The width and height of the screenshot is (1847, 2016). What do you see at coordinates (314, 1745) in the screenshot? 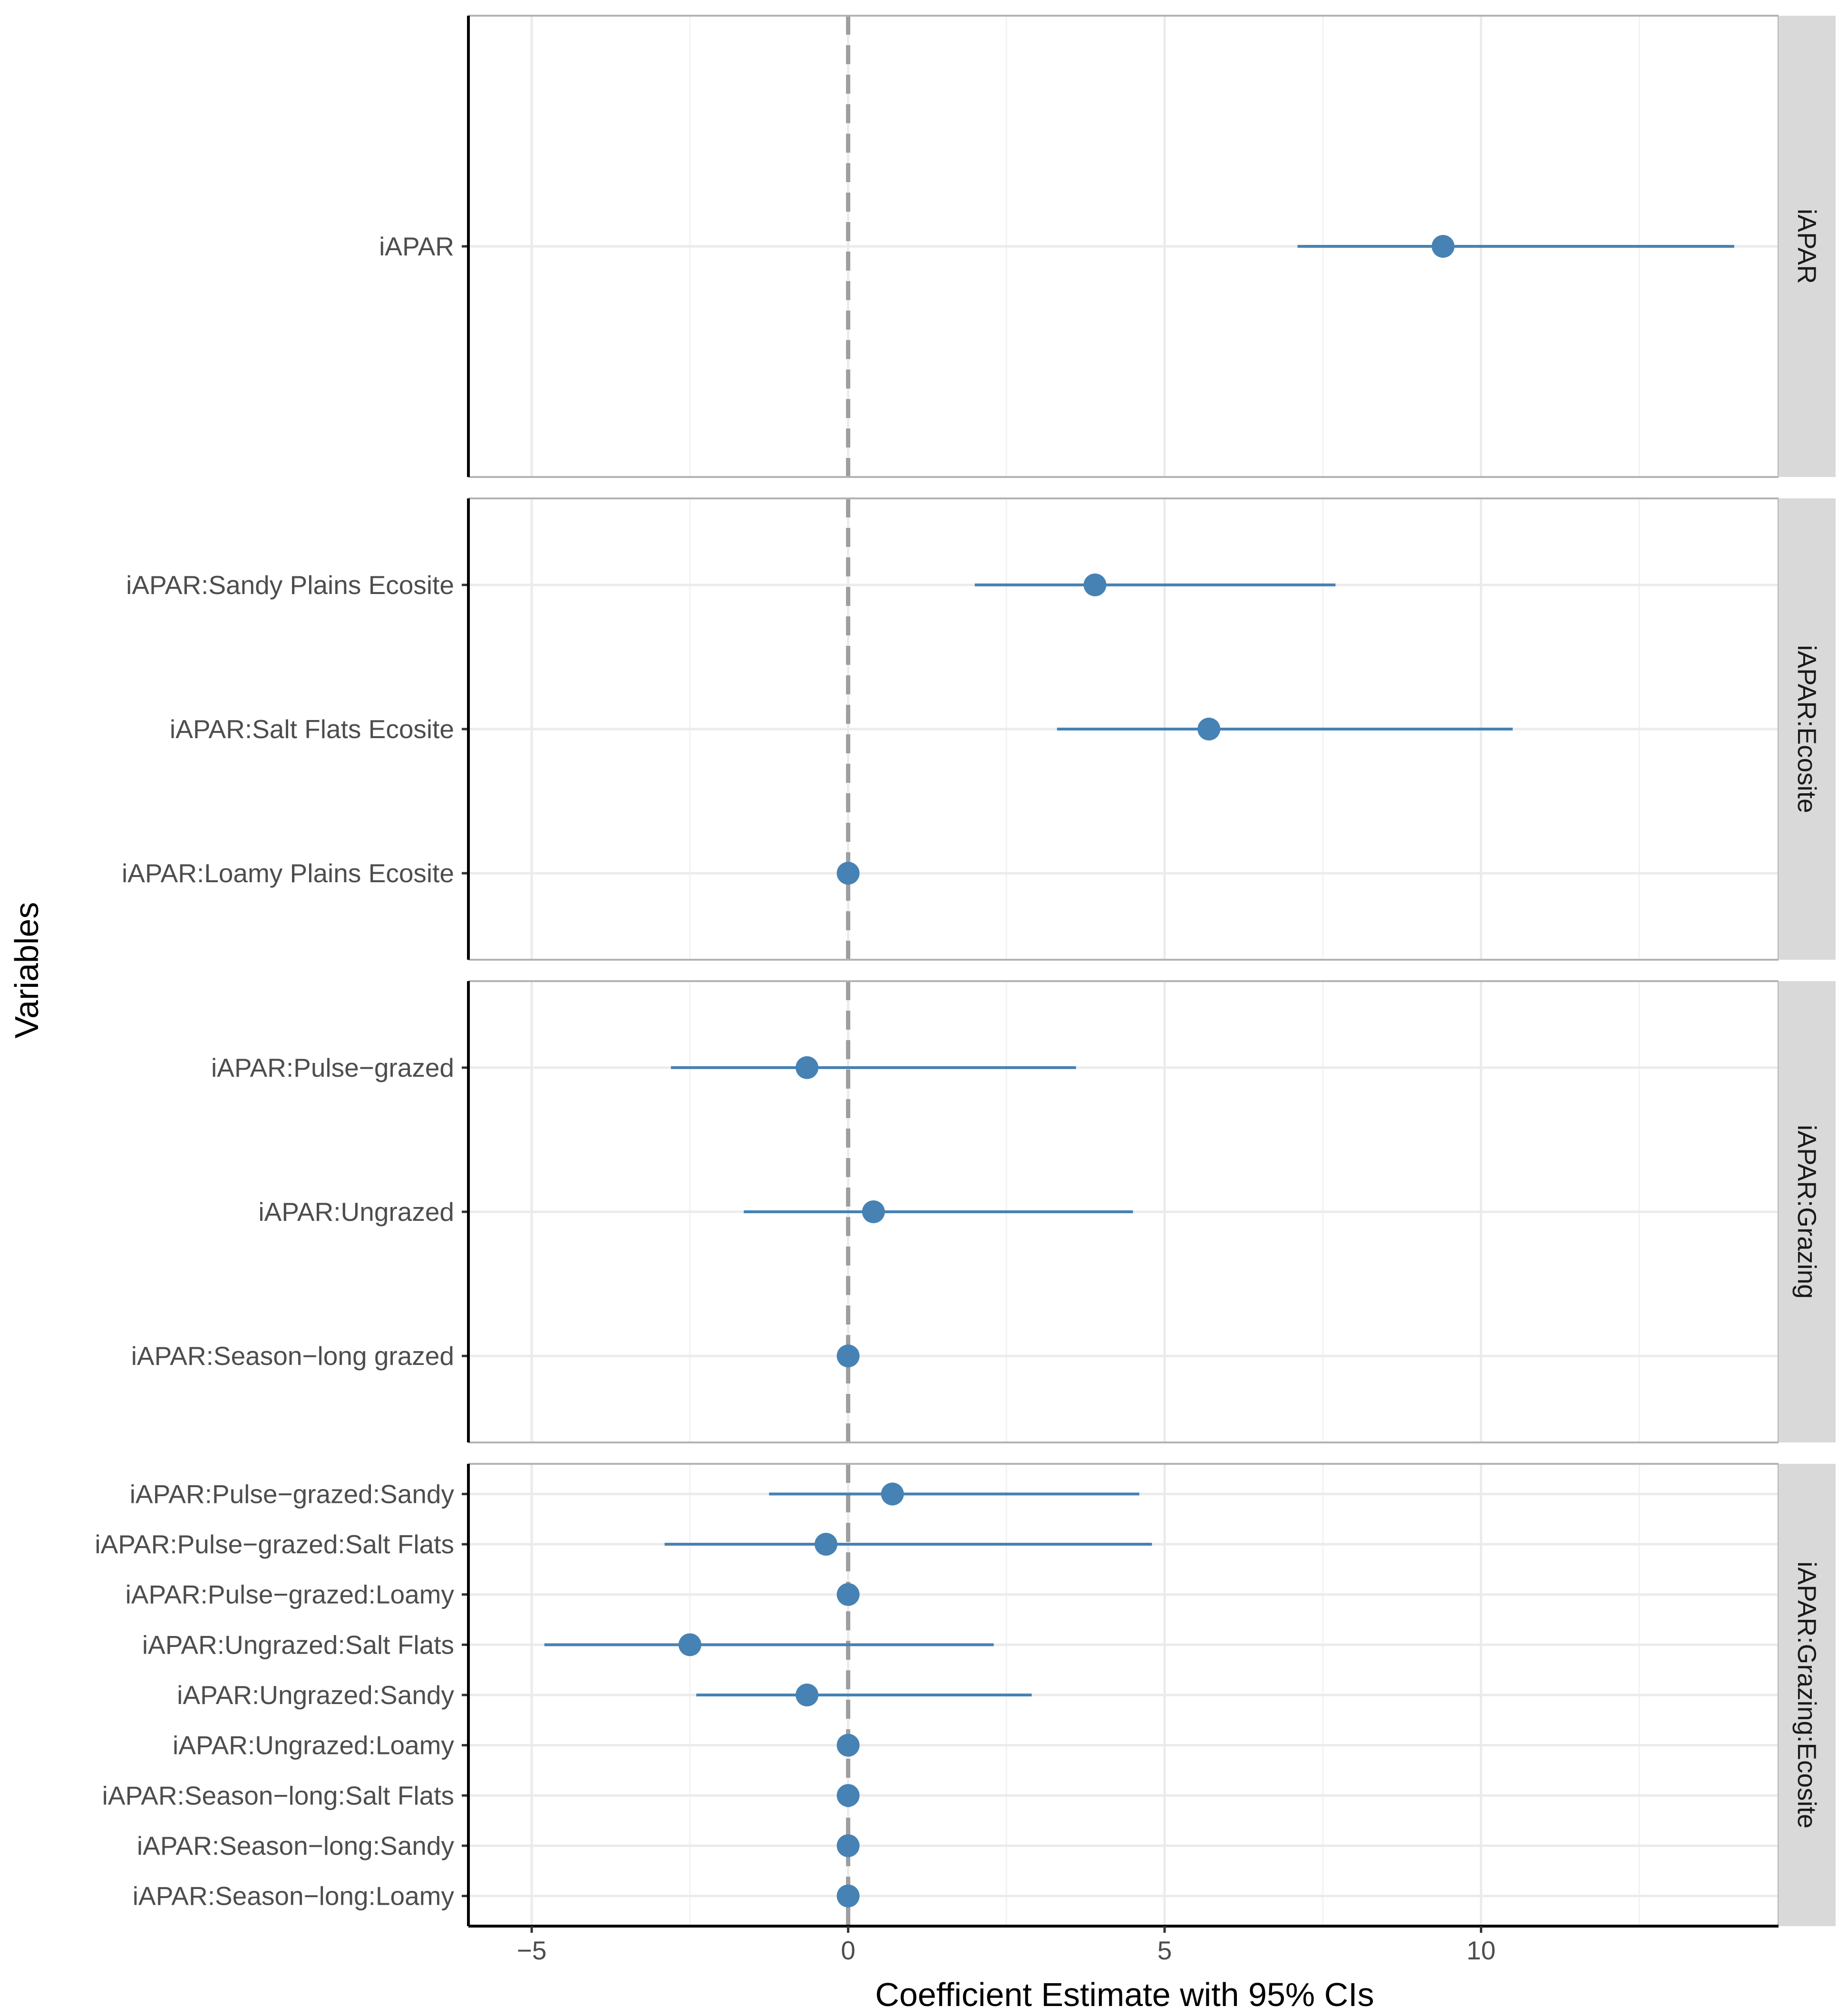
I see `y-tick-label: iAPAR:Ungrazed:Loamy` at bounding box center [314, 1745].